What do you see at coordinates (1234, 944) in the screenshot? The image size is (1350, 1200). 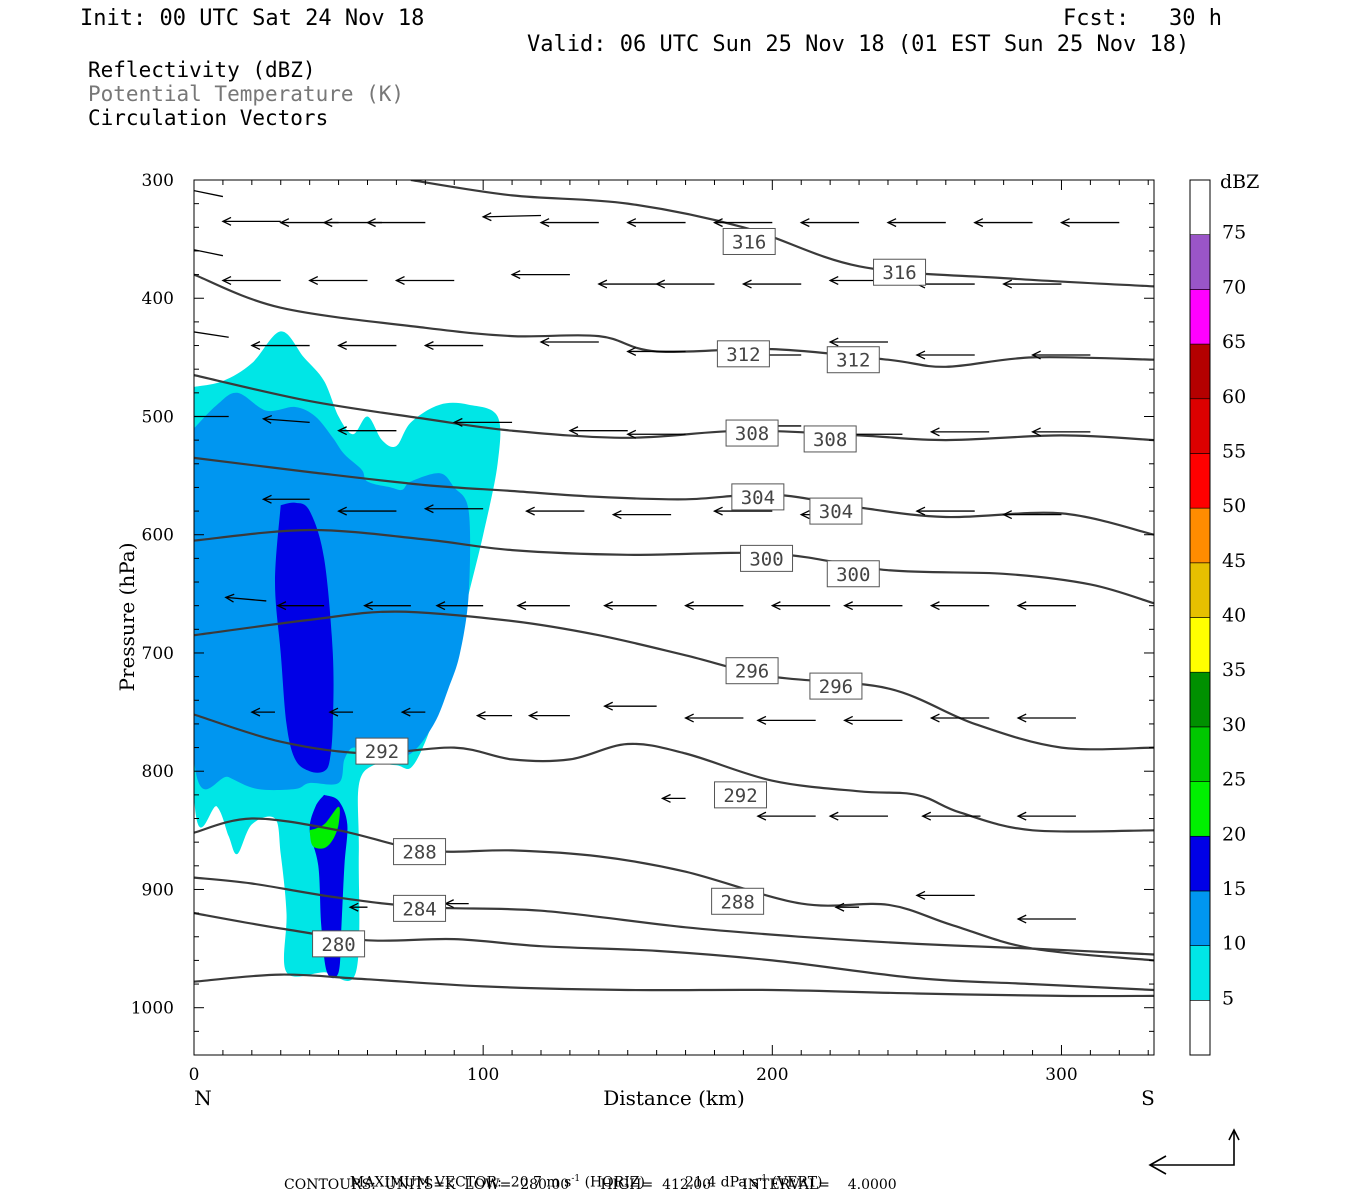 I see `colorbar-label-10: 10` at bounding box center [1234, 944].